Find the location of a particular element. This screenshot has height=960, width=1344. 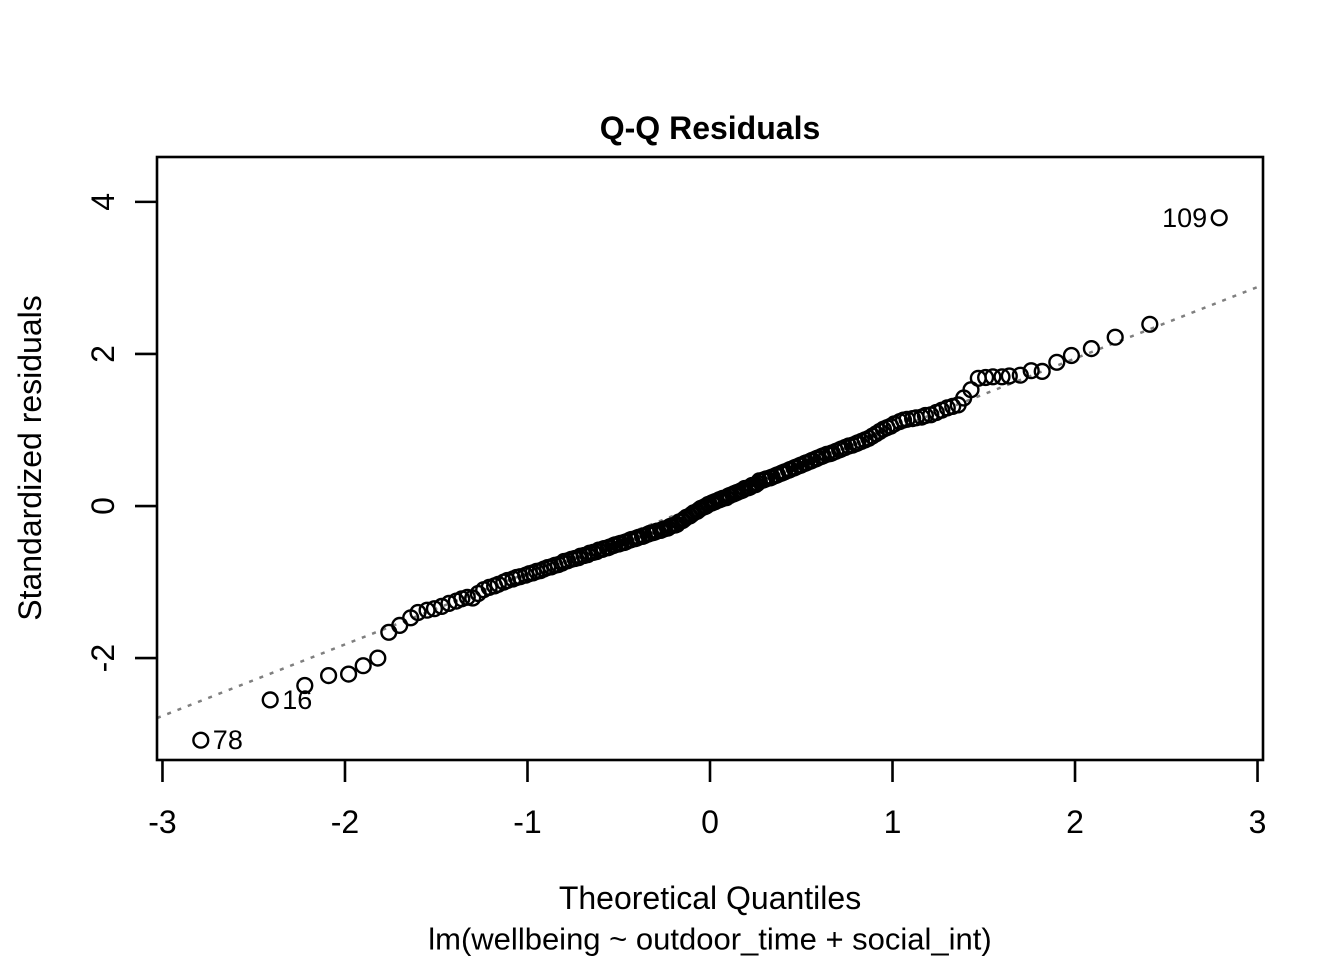

x-tick-label: 1 is located at coordinates (893, 822).